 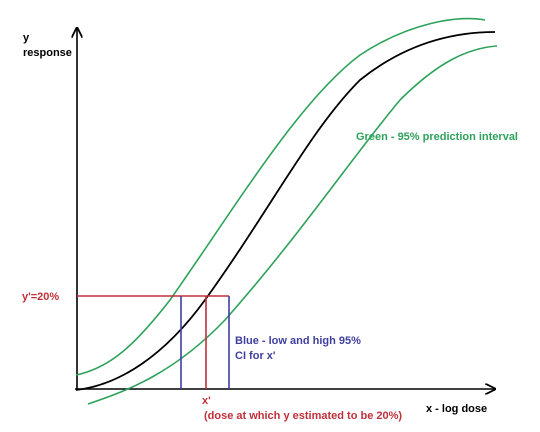 What do you see at coordinates (298, 341) in the screenshot?
I see `ci-note-line1: Blue - low and high 95%` at bounding box center [298, 341].